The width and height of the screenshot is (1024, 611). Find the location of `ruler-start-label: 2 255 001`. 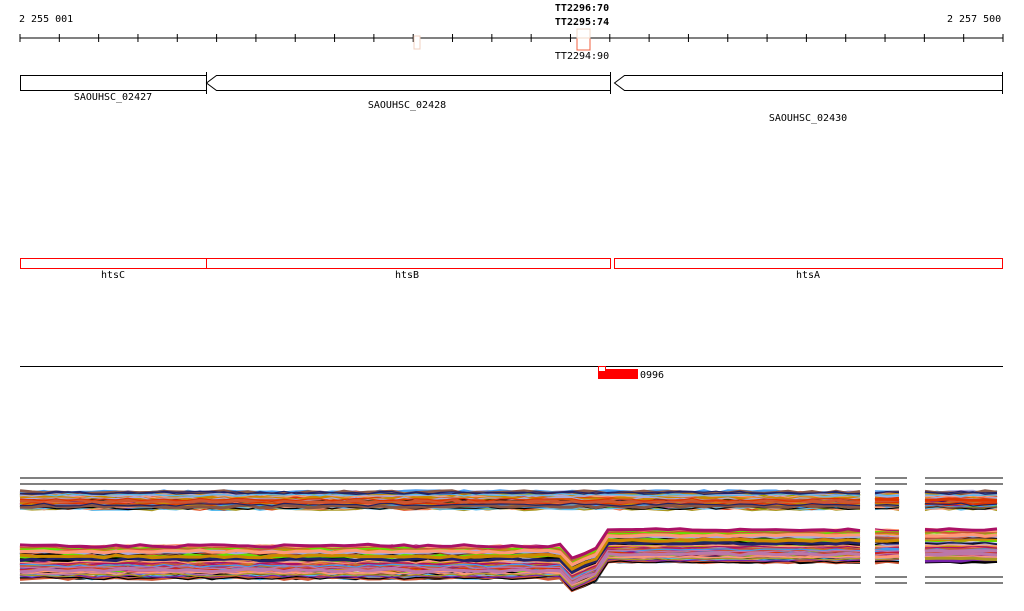

ruler-start-label: 2 255 001 is located at coordinates (46, 19).